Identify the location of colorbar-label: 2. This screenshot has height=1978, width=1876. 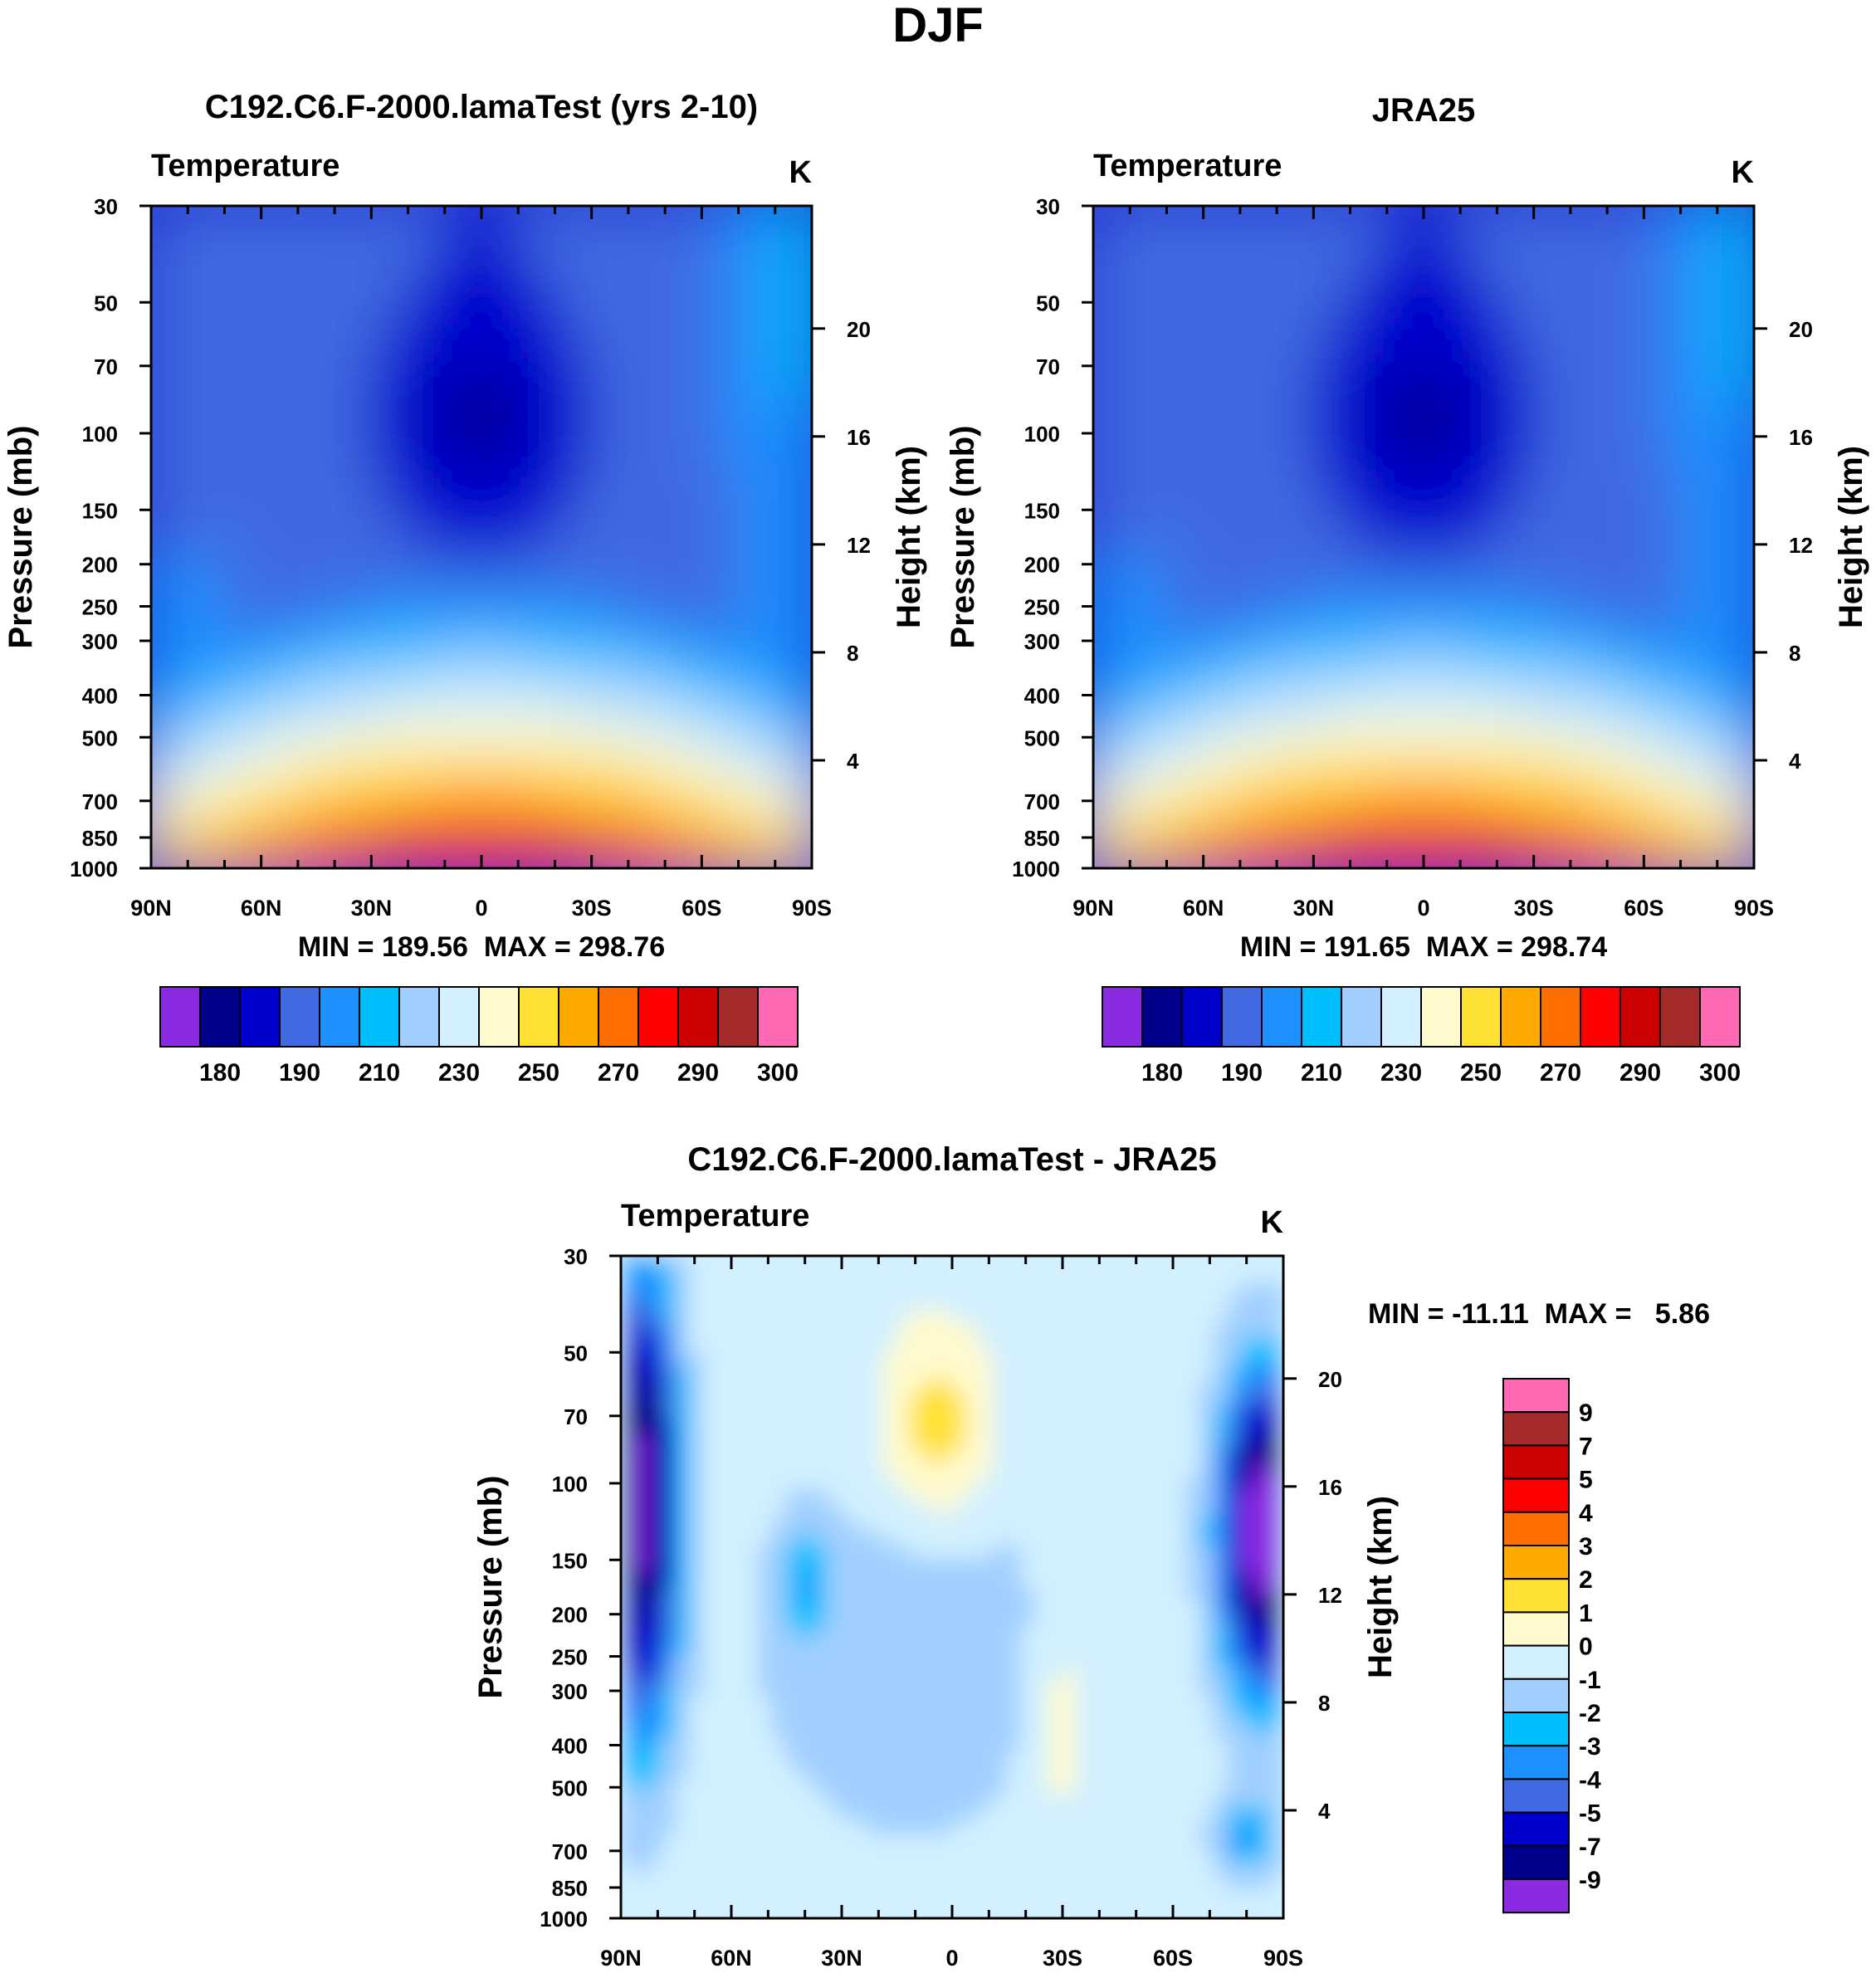
(1586, 1580).